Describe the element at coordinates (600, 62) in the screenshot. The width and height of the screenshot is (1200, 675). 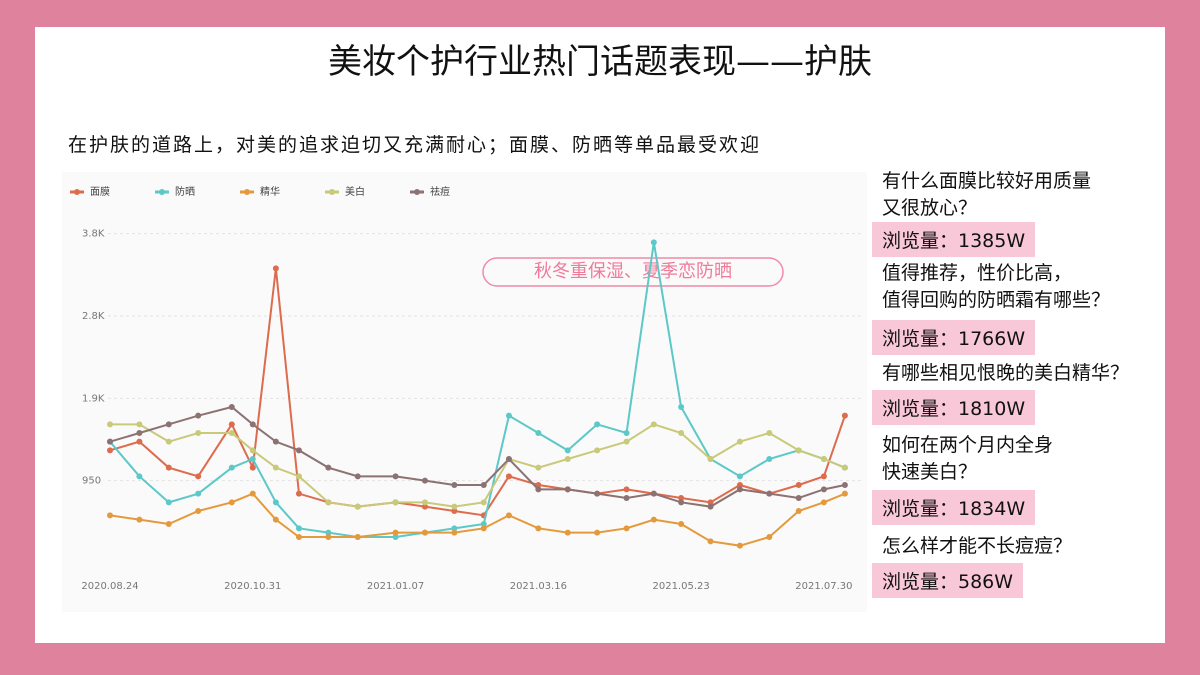
I see `title: 美妆个护行业热门话题表现——护肤` at that location.